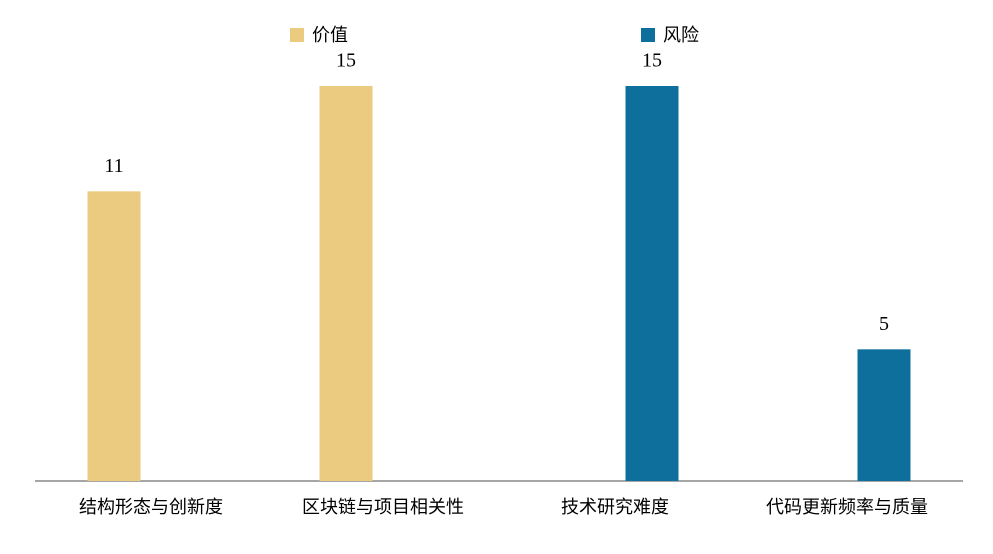 This screenshot has width=993, height=554. I want to click on x-tick-label: 区块链与项目相关性, so click(383, 507).